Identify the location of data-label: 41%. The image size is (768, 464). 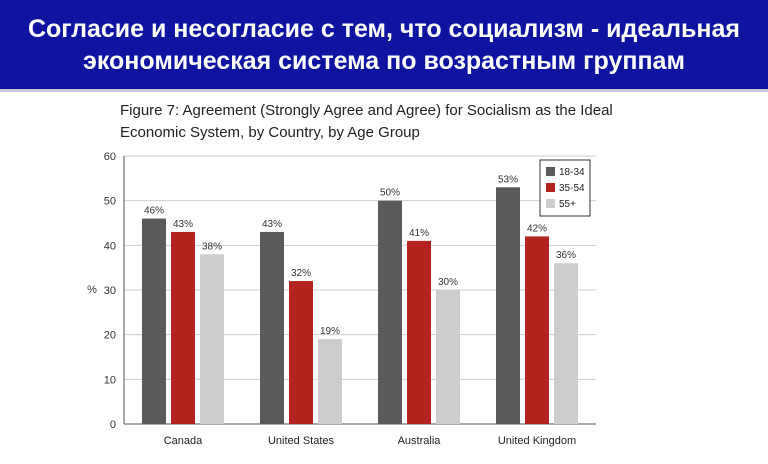
(419, 233).